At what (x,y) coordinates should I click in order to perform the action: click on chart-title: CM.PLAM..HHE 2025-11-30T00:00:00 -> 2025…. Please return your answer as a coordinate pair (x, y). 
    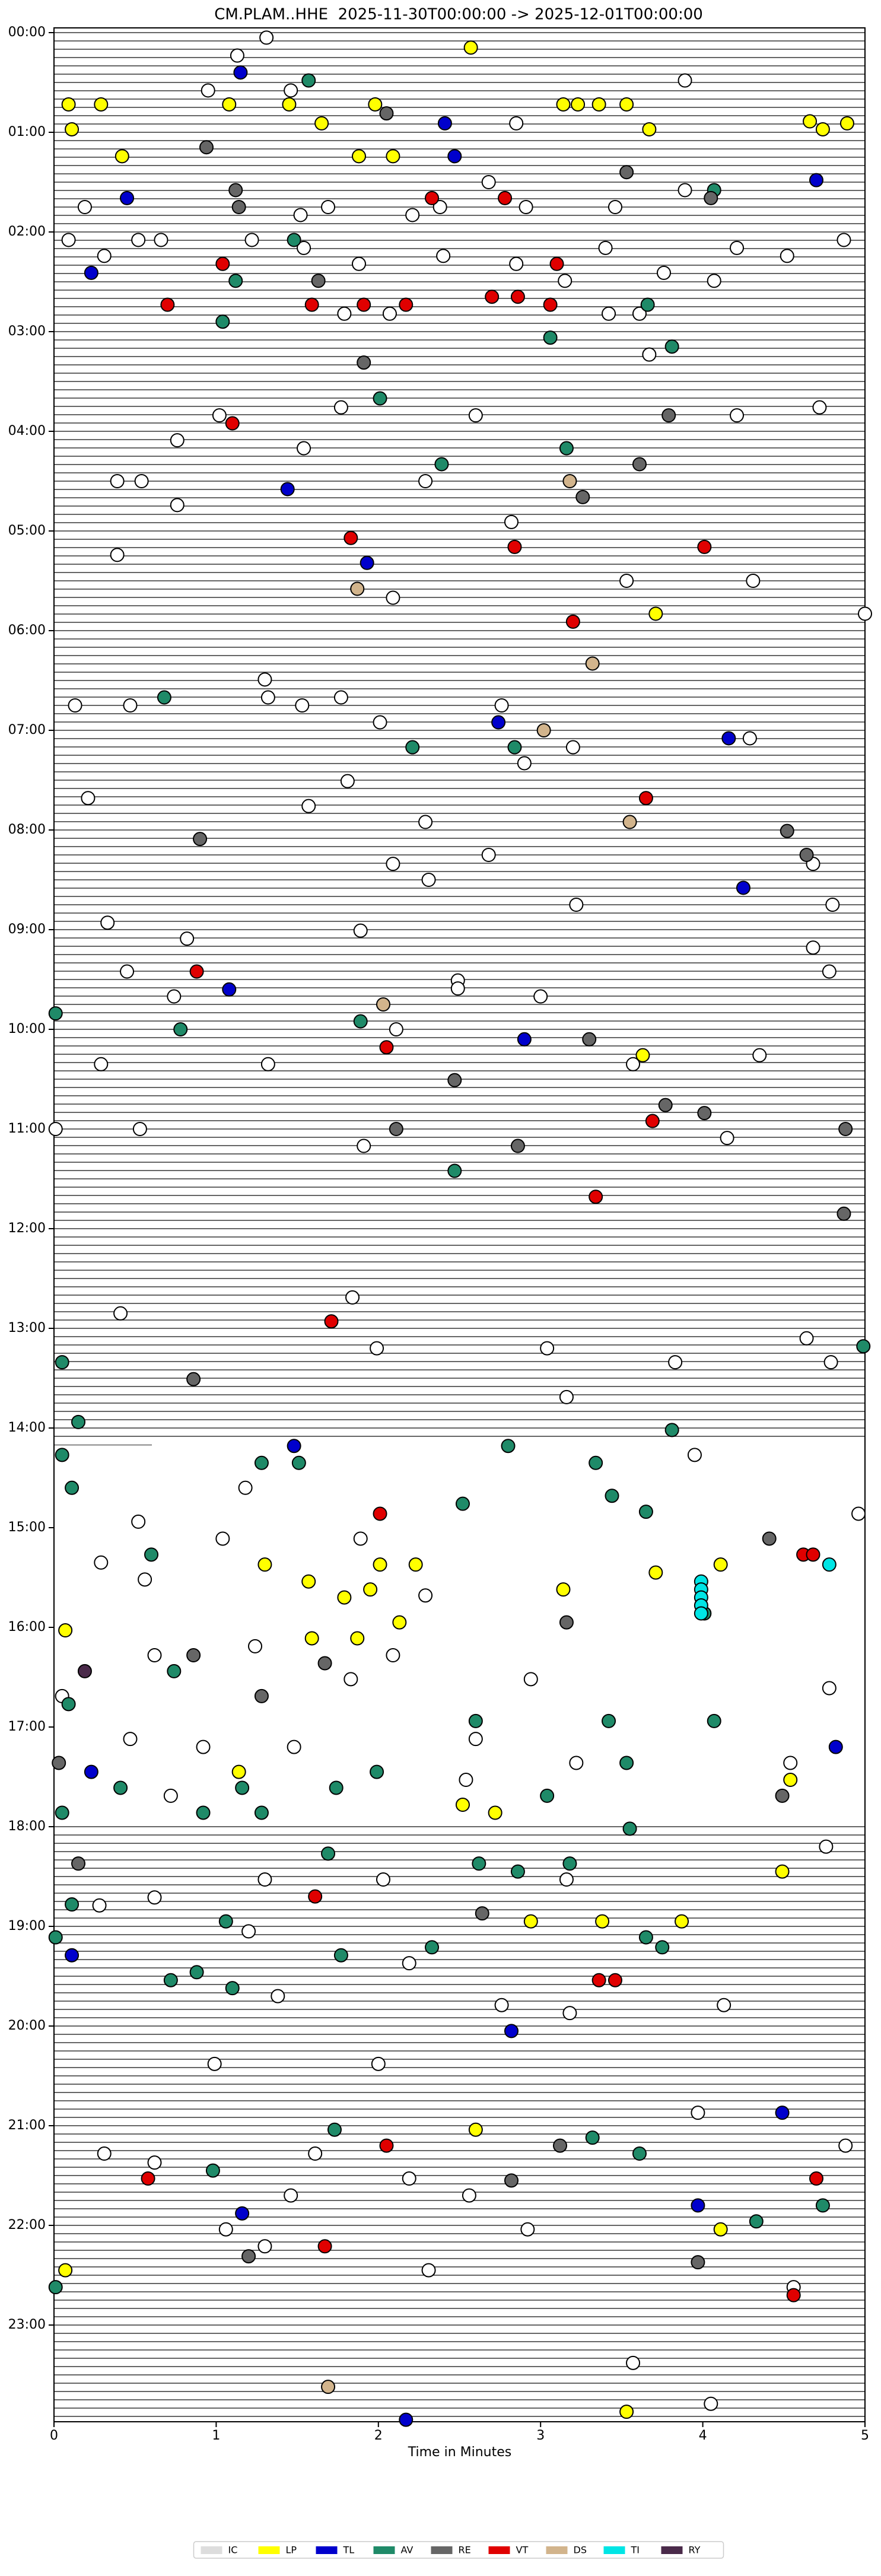
    Looking at the image, I should click on (459, 15).